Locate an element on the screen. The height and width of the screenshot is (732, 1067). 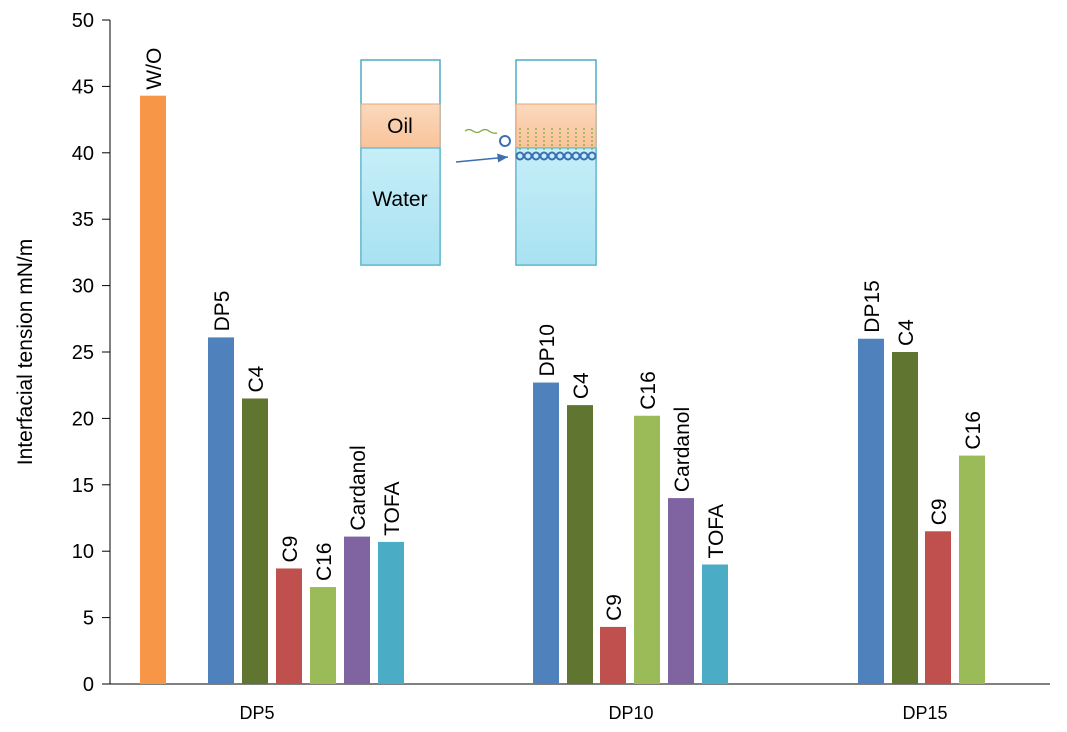
y-tick-label: 35 is located at coordinates (83, 220).